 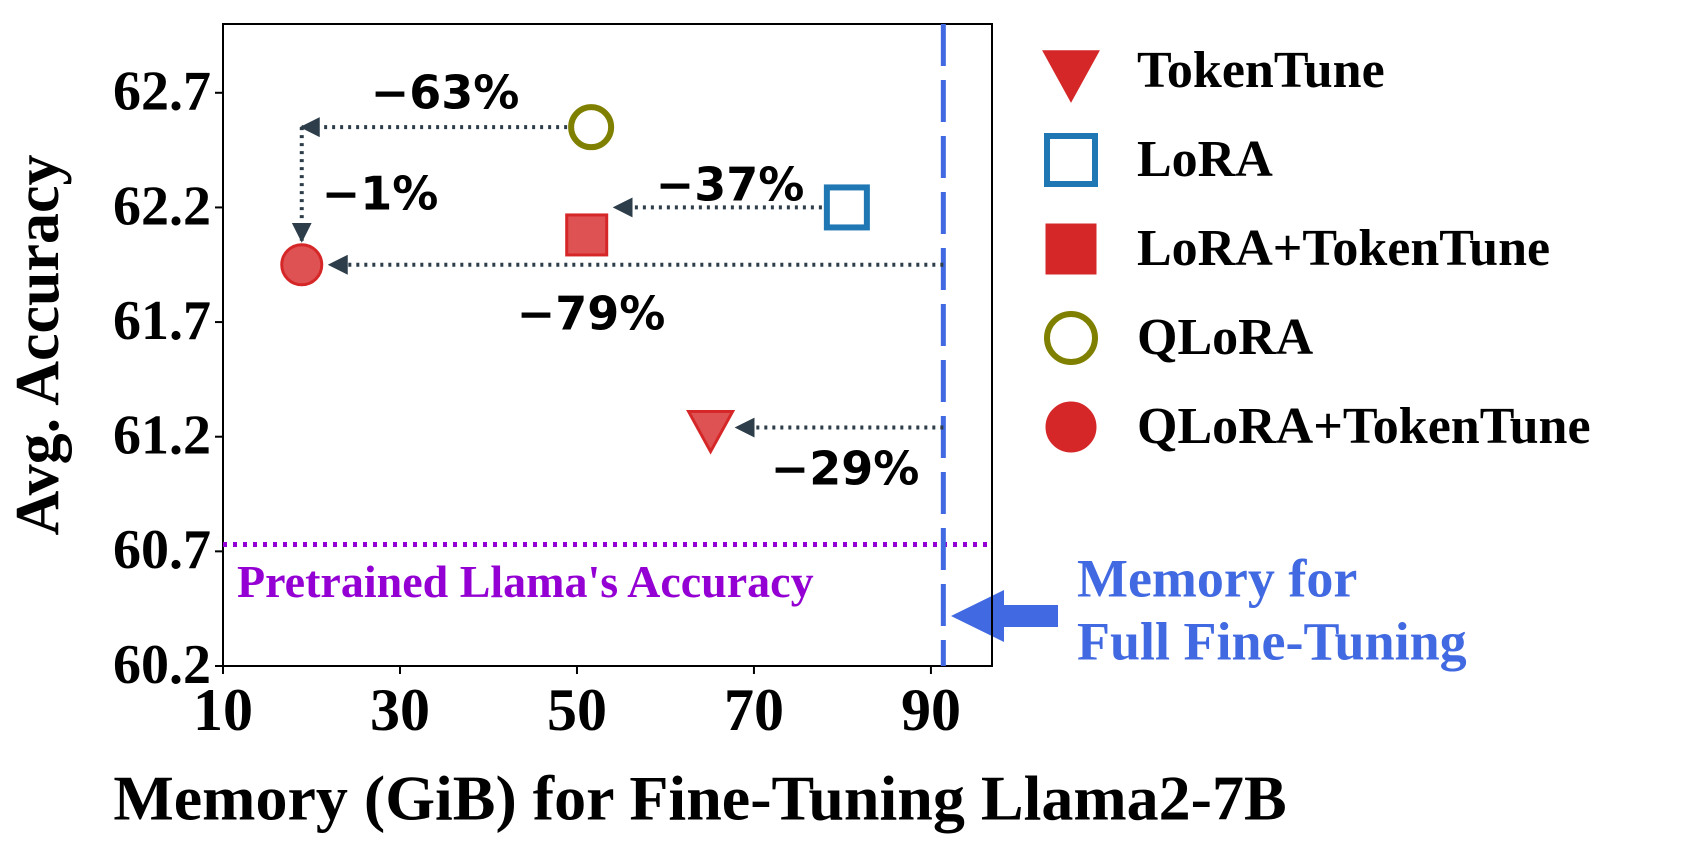 I want to click on y-tick-label: 61.7, so click(x=162, y=321).